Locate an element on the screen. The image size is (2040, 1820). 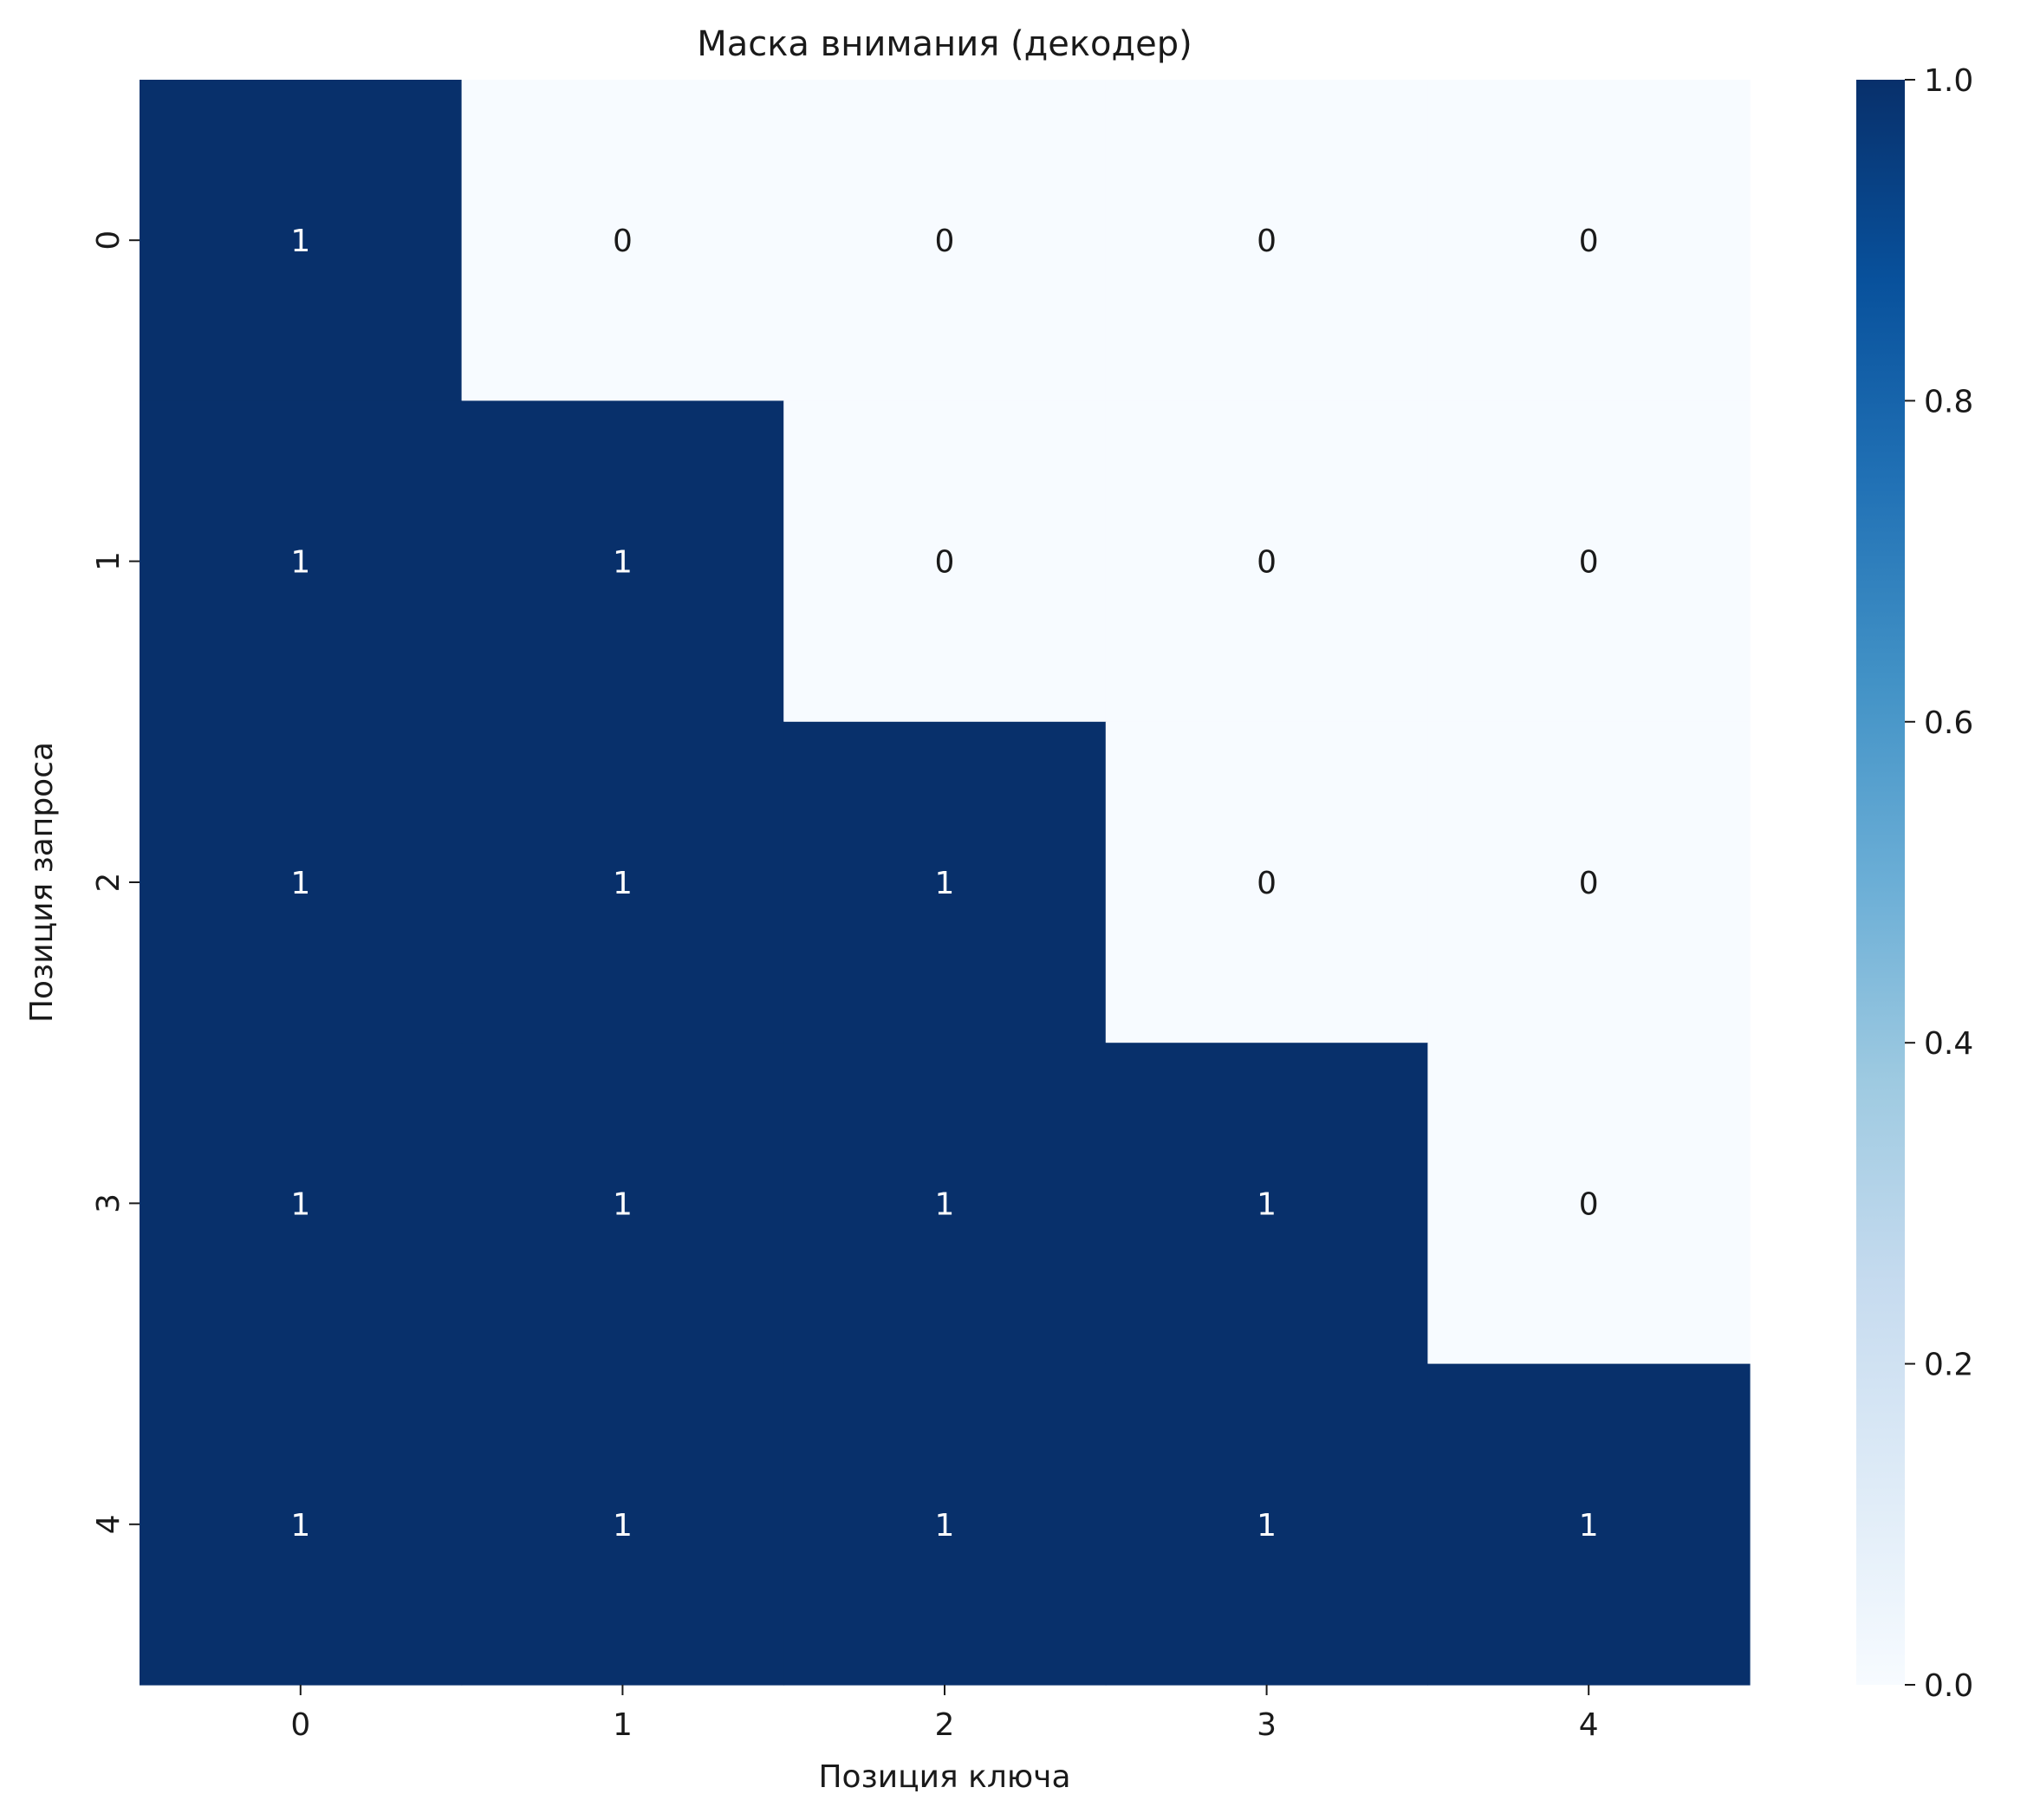
colorbar-tick-label-3: 0.6 is located at coordinates (1948, 723).